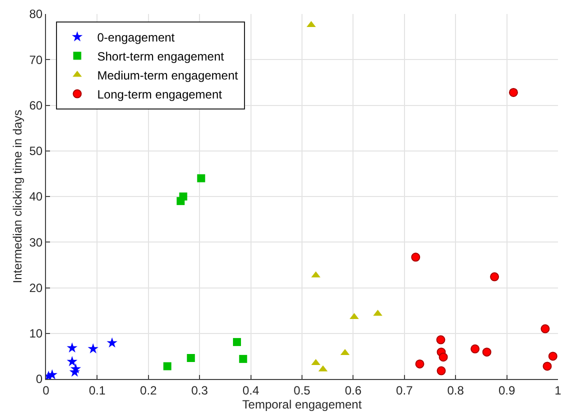 This screenshot has height=413, width=572. What do you see at coordinates (251, 390) in the screenshot?
I see `x-tick-label: 0.4` at bounding box center [251, 390].